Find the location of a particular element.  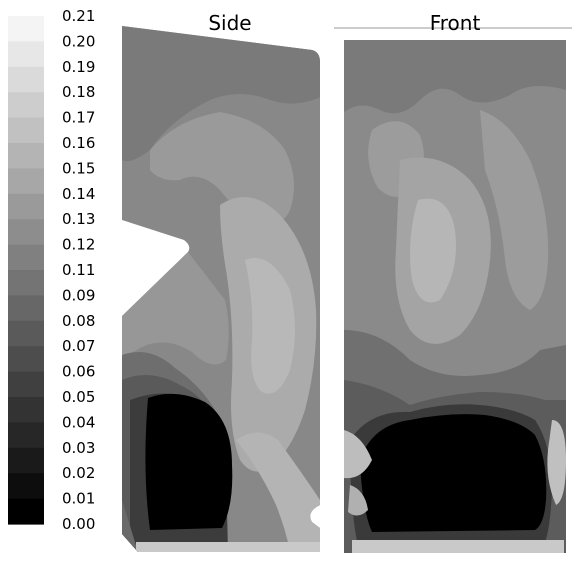

colorbar-tick-label: 0.15 is located at coordinates (78, 168).